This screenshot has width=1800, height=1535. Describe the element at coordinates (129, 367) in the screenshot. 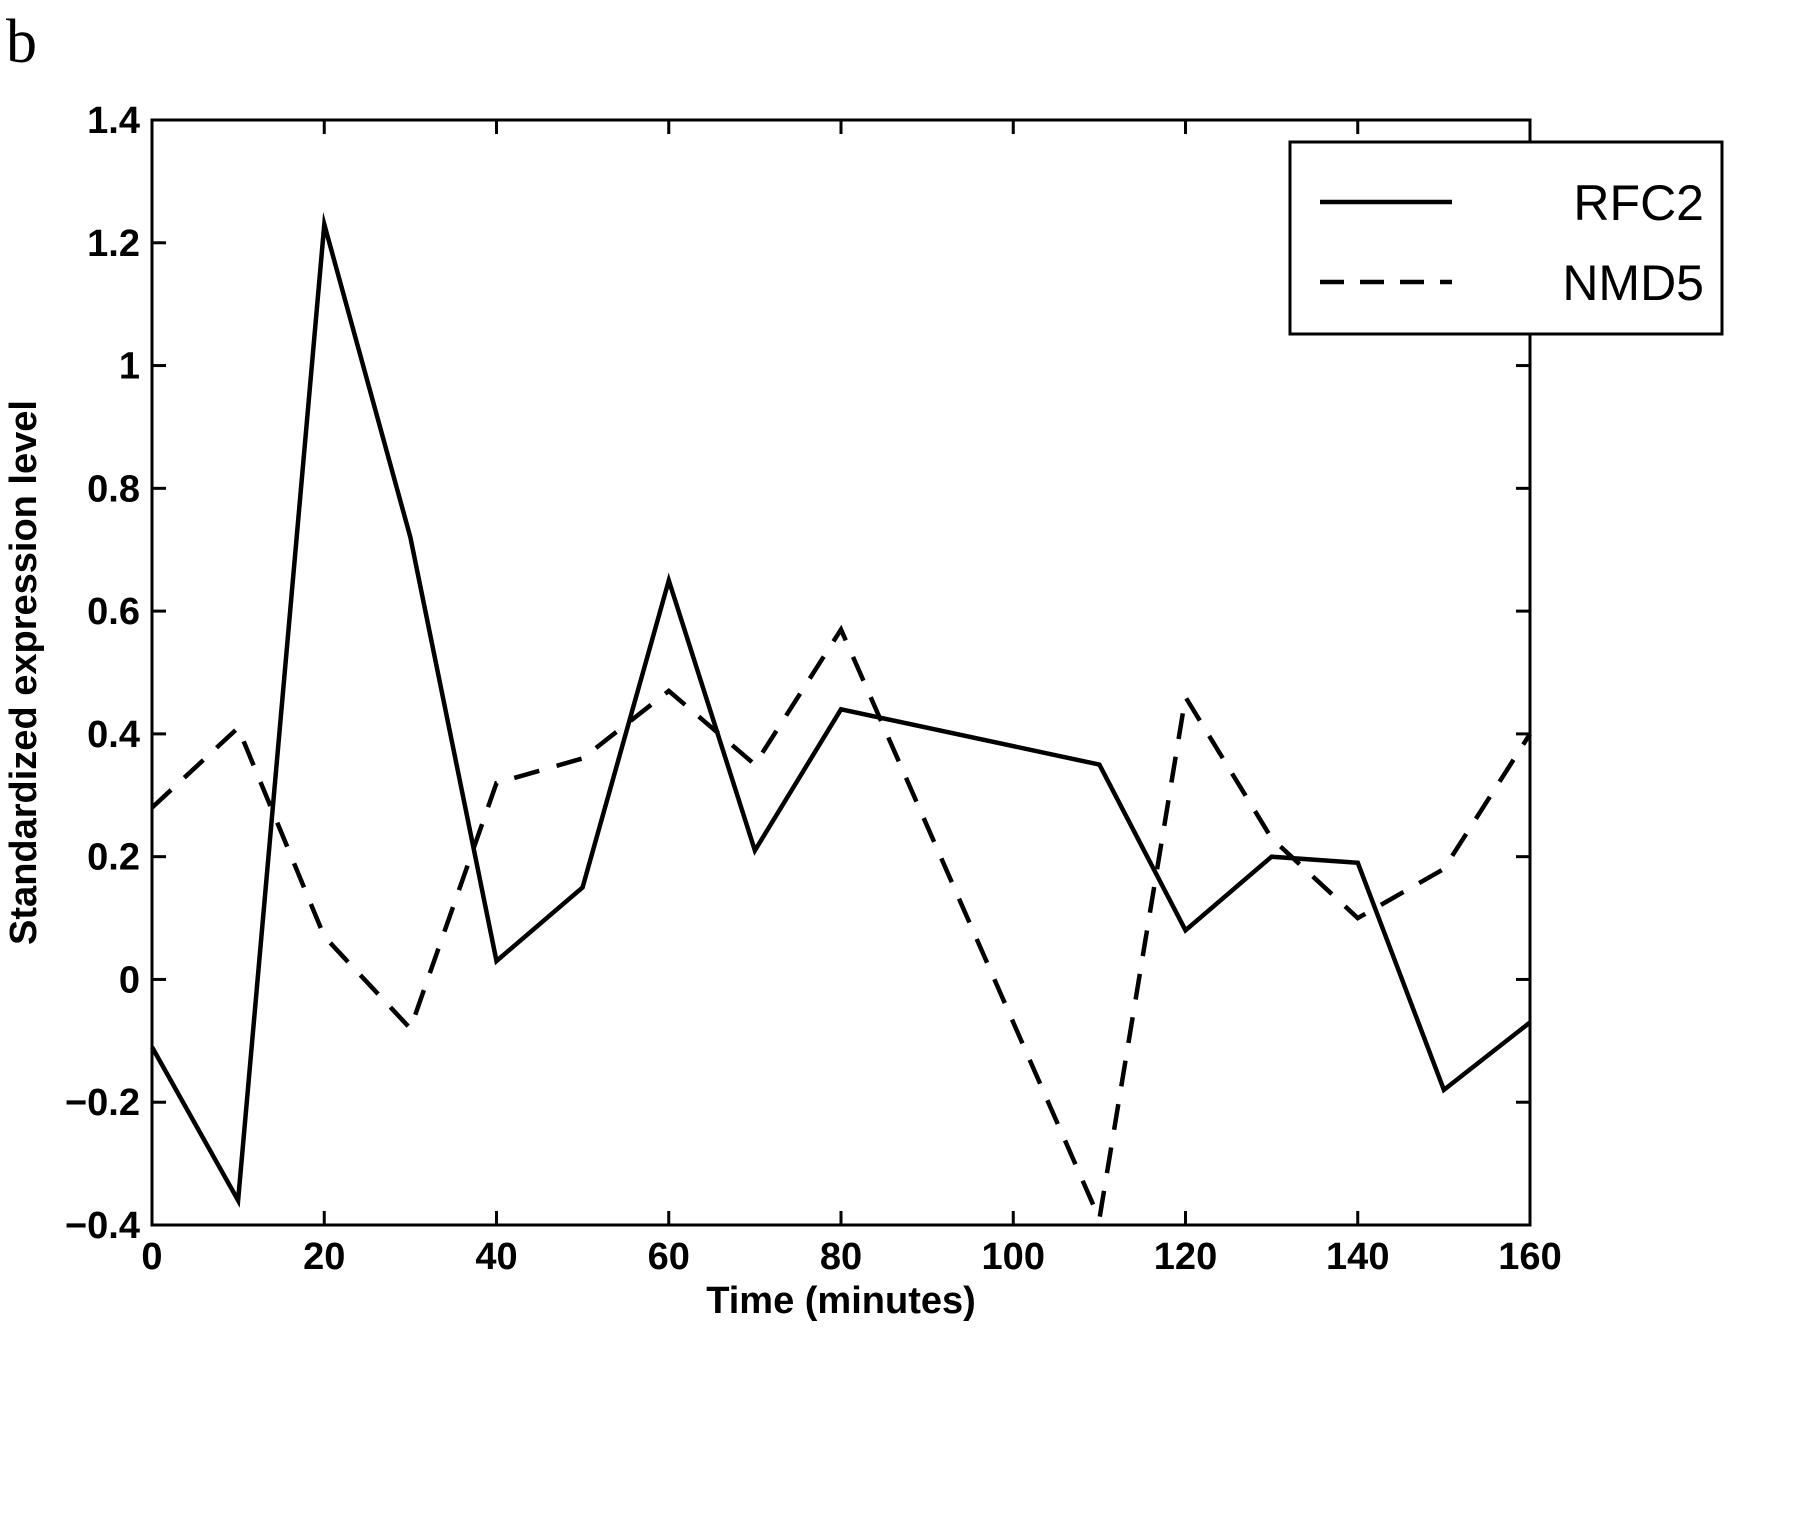

I see `y-tick-label: 1` at that location.